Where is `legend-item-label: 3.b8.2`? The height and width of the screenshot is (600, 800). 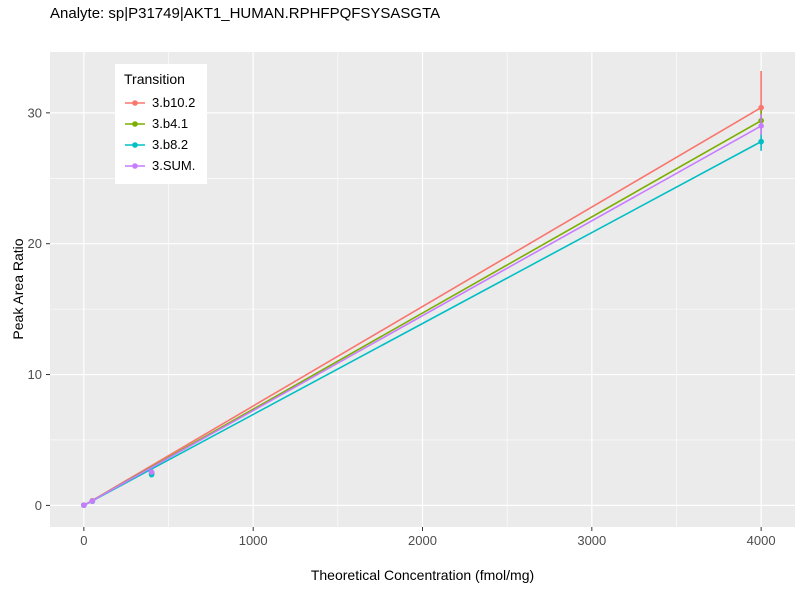
legend-item-label: 3.b8.2 is located at coordinates (170, 144).